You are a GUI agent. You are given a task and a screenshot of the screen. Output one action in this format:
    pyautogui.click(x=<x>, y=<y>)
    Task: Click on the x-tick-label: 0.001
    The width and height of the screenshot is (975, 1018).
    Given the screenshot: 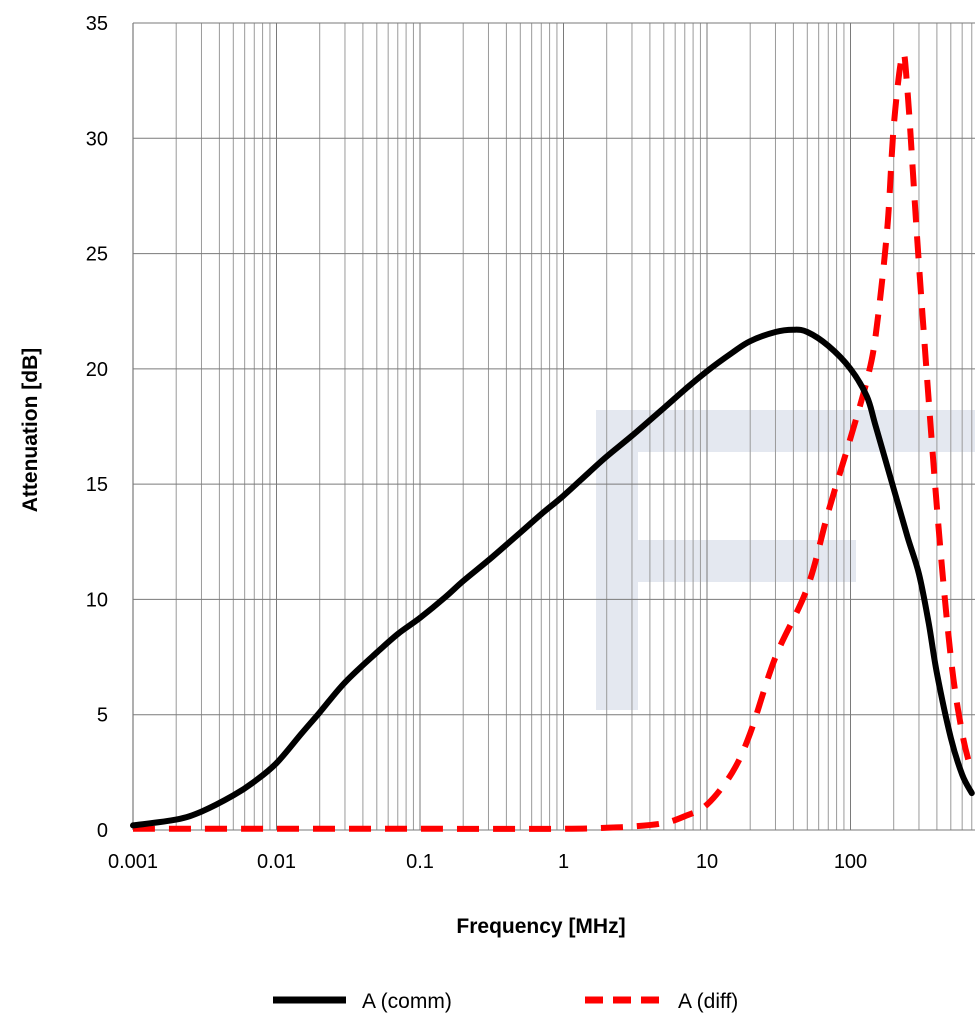 What is the action you would take?
    pyautogui.click(x=133, y=862)
    